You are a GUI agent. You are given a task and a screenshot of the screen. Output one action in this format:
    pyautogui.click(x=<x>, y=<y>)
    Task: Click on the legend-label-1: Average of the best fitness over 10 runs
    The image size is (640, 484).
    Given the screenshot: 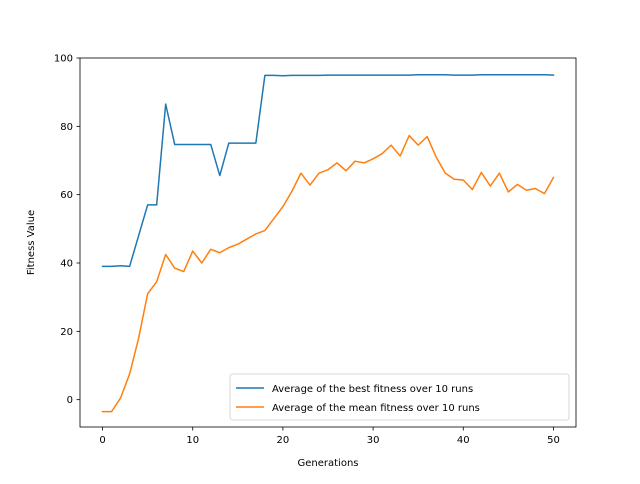 What is the action you would take?
    pyautogui.click(x=372, y=389)
    